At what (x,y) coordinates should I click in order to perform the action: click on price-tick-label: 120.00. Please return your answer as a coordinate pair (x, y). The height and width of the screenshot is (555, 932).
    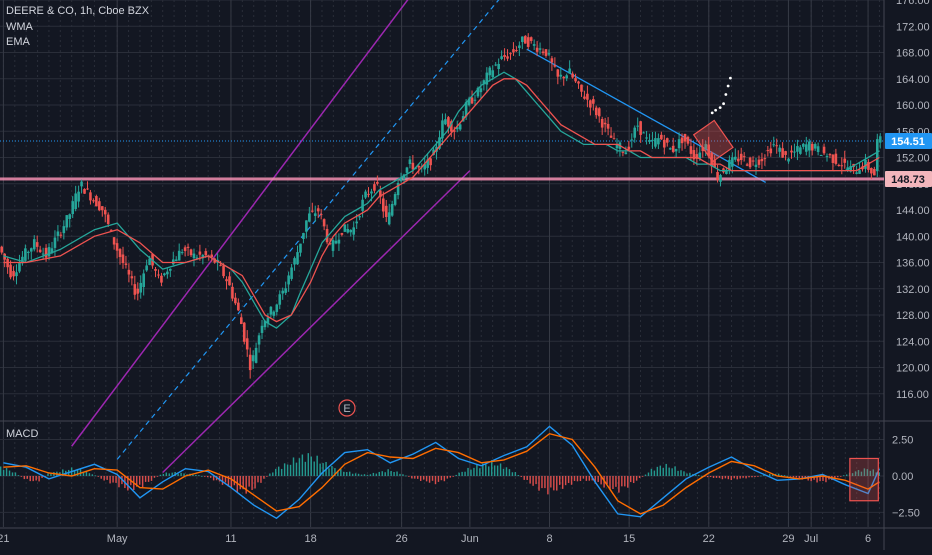
    Looking at the image, I should click on (913, 369).